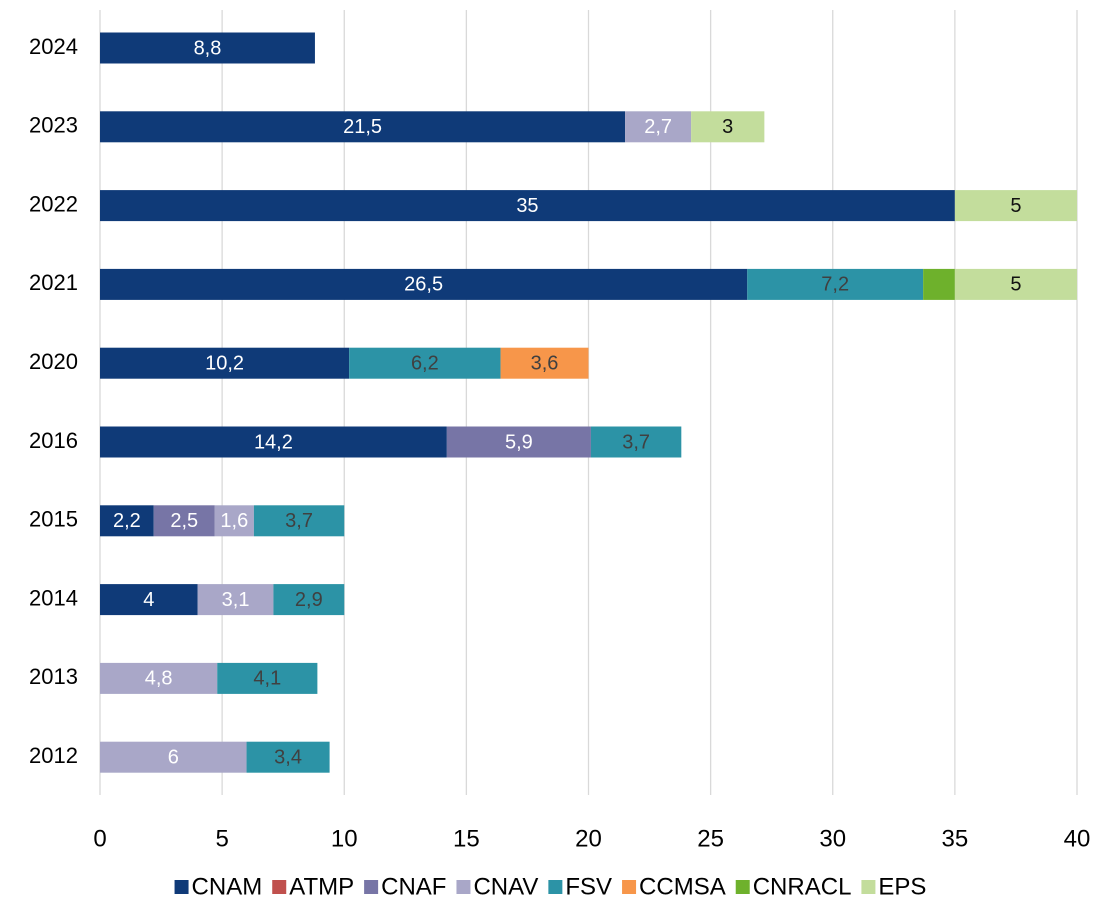 This screenshot has height=908, width=1101. I want to click on value-label: 10,2, so click(224, 363).